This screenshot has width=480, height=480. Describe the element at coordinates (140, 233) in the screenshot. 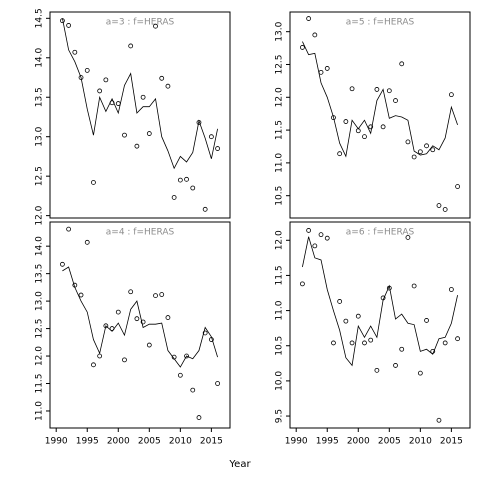

I see `panel-title: a=4 : f=HERAS` at that location.